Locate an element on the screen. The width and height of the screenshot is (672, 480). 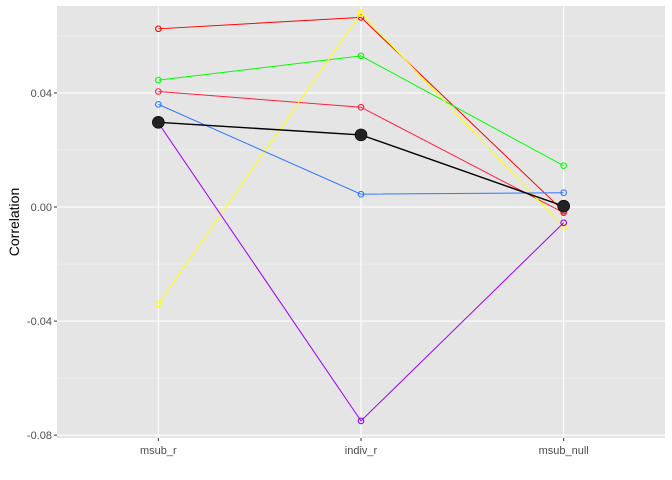
y-tick-label: 0.04 is located at coordinates (41, 94).